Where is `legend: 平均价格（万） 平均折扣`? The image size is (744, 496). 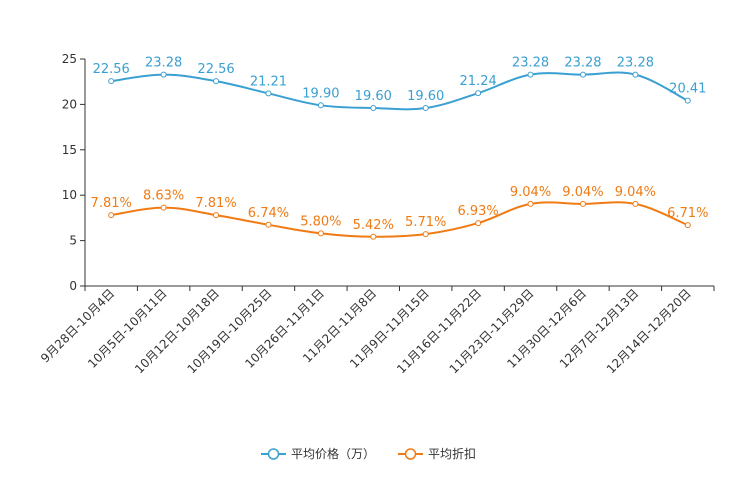 legend: 平均价格（万） 平均折扣 is located at coordinates (368, 453).